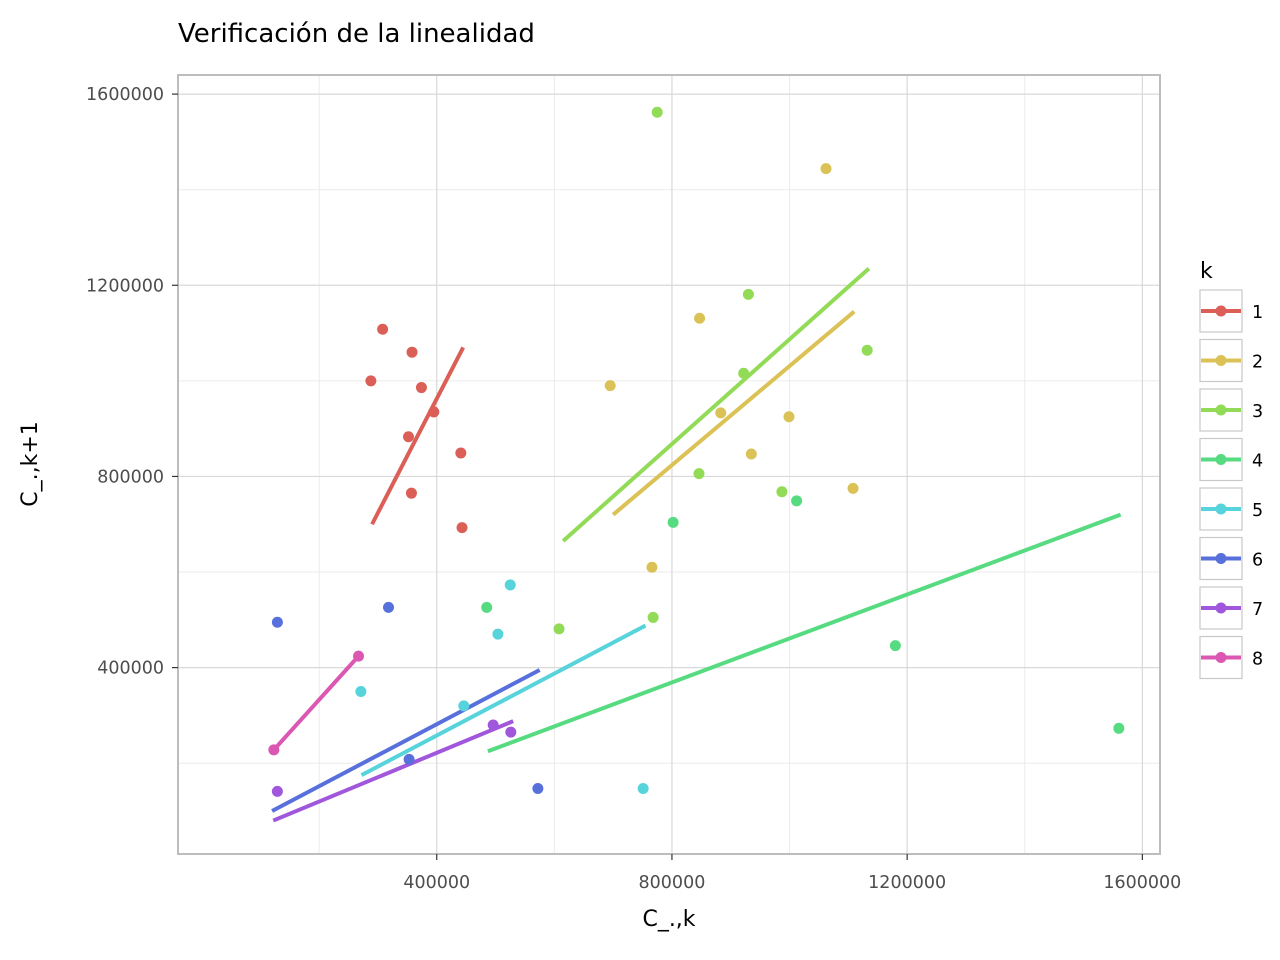  I want to click on chart-title: Verificación de la linealidad, so click(356, 34).